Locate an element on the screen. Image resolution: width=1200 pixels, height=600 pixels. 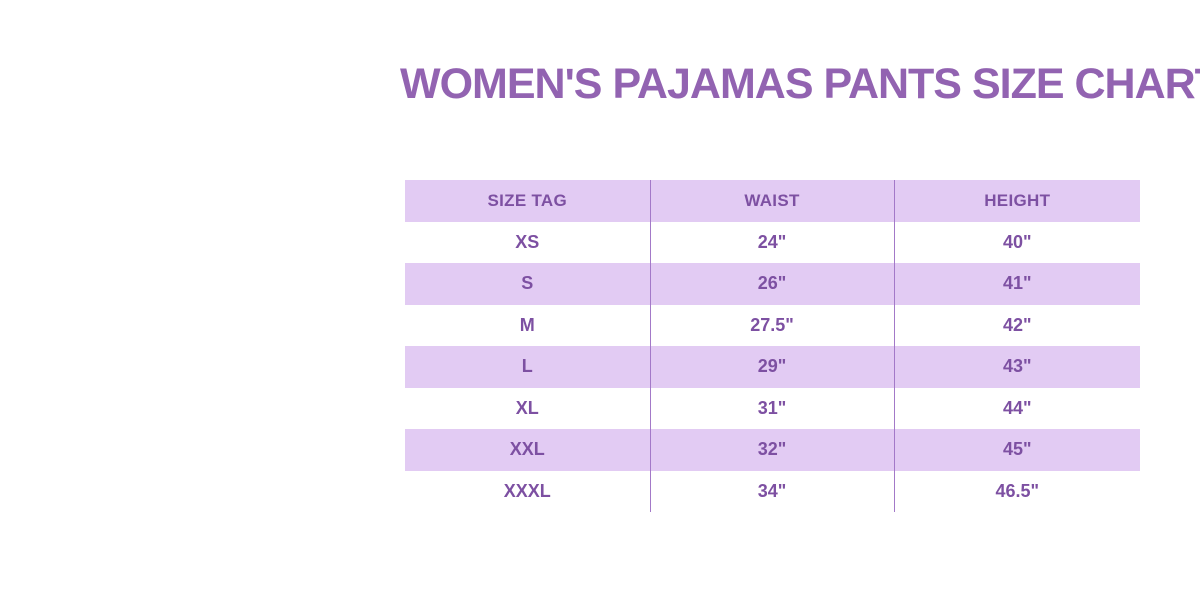
waist-cell: 32" is located at coordinates (771, 450).